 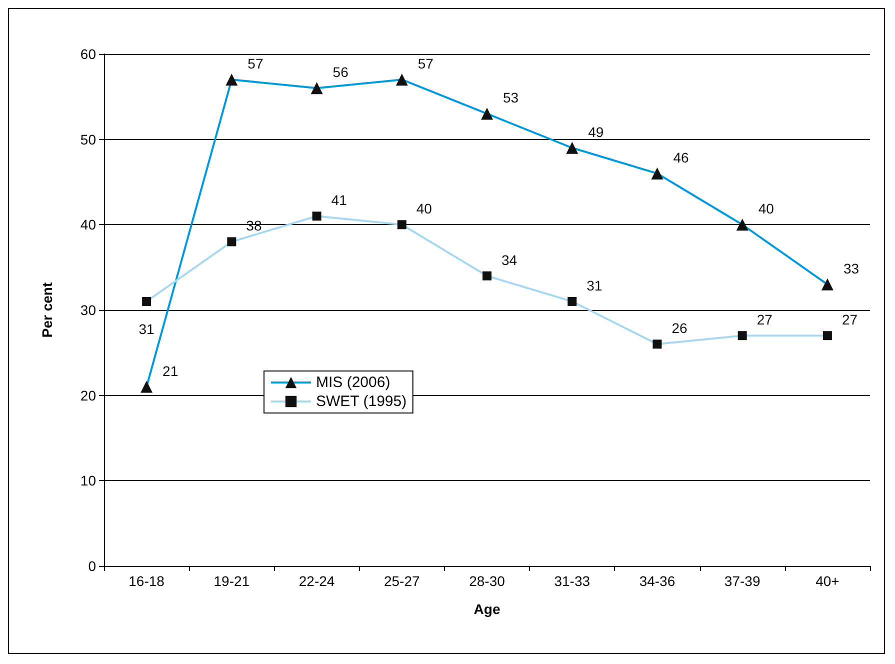 I want to click on y-tick-label: 40, so click(x=88, y=224).